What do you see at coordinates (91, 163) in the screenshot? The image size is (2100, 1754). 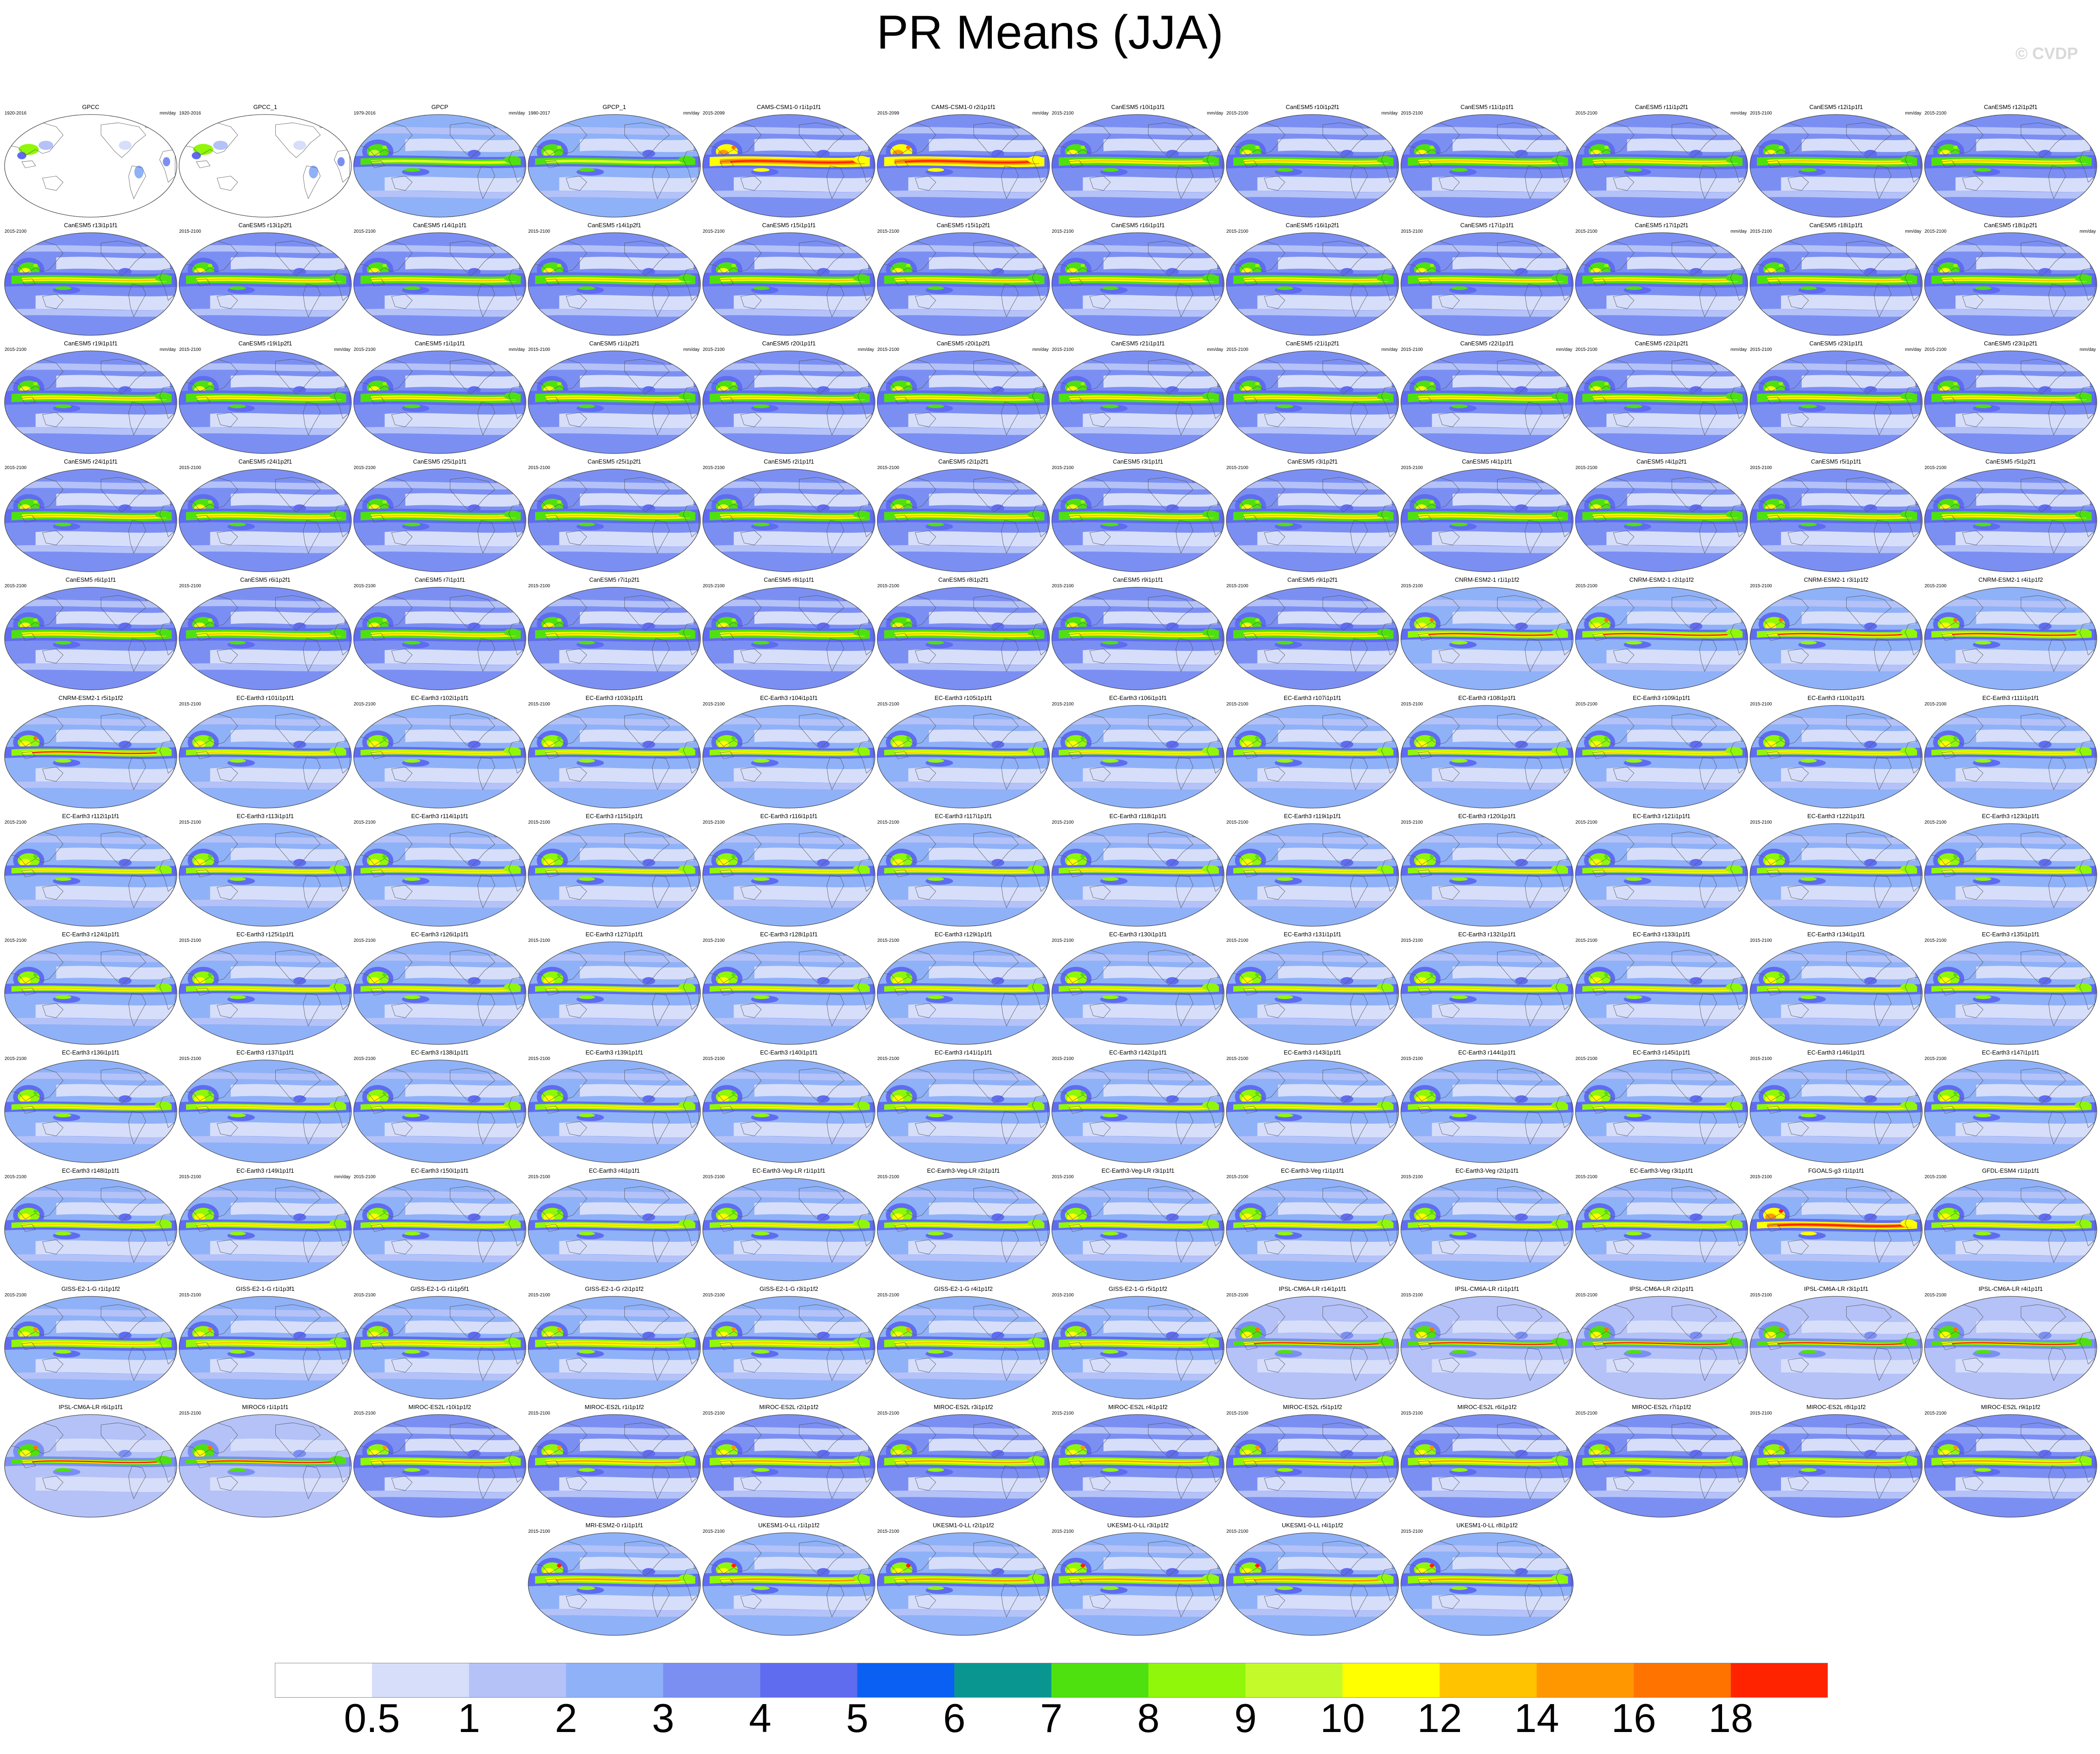 I see `map-panel: GPCC 1920-2016 mm/day` at bounding box center [91, 163].